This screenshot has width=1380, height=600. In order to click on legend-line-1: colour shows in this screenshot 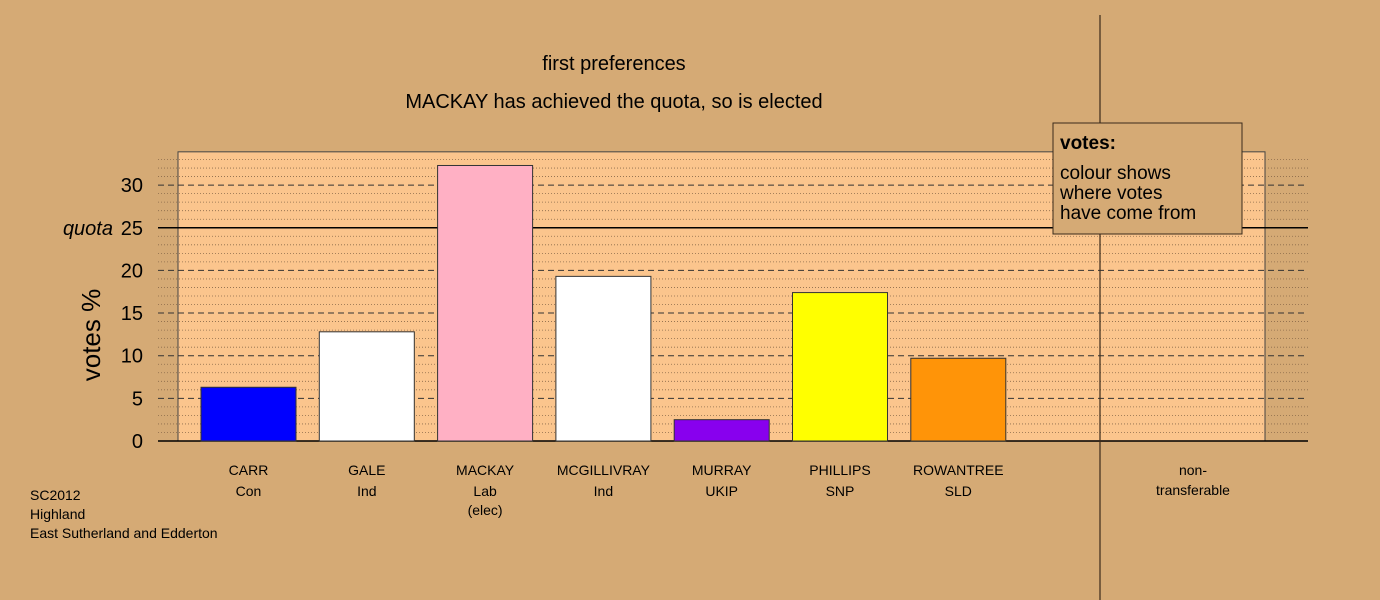, I will do `click(1115, 173)`.